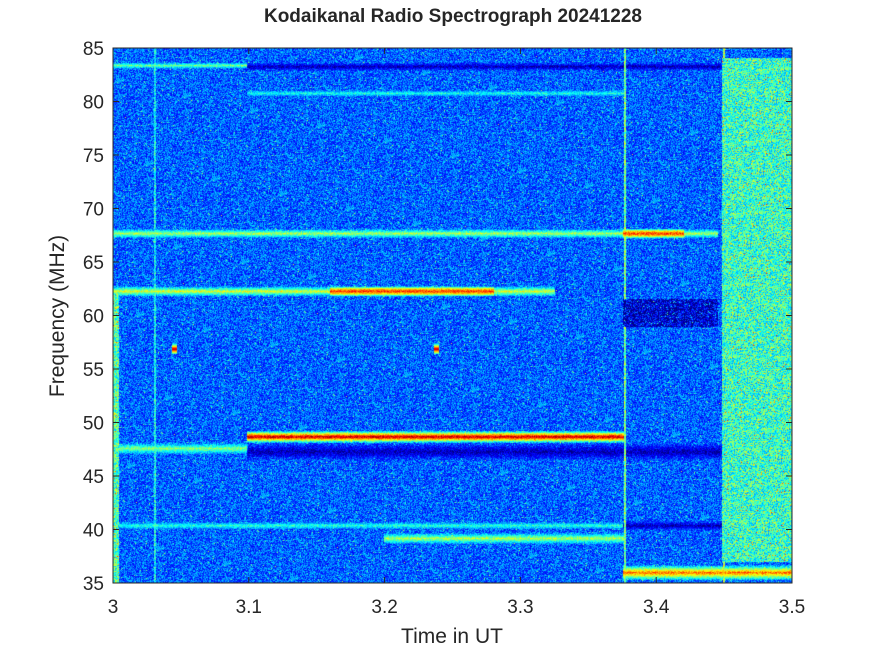  I want to click on y-tick-label: 60, so click(93, 317).